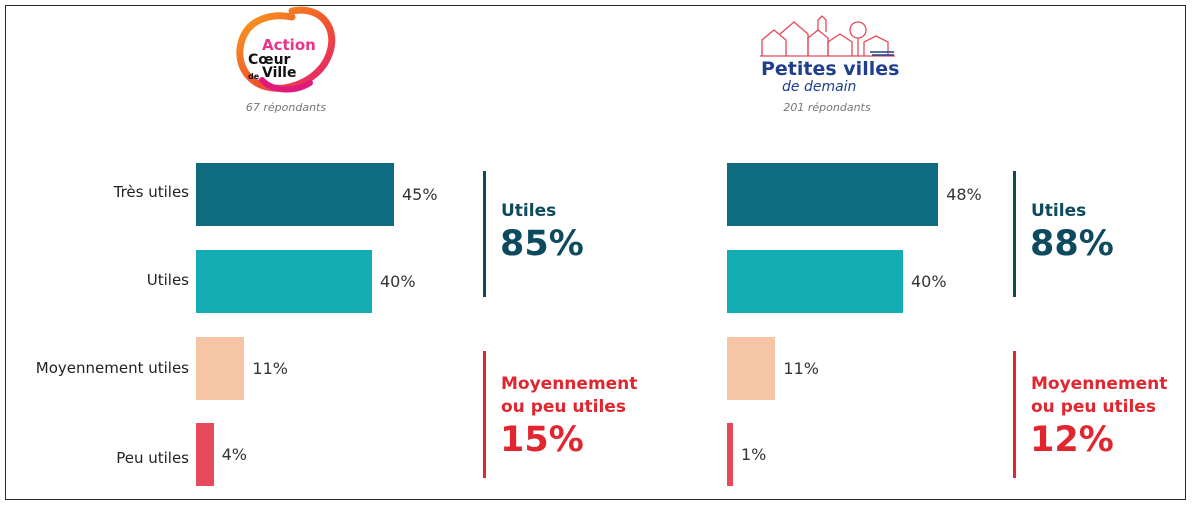 Image resolution: width=1193 pixels, height=507 pixels. What do you see at coordinates (542, 244) in the screenshot?
I see `summary-acv-positive-value: 85%` at bounding box center [542, 244].